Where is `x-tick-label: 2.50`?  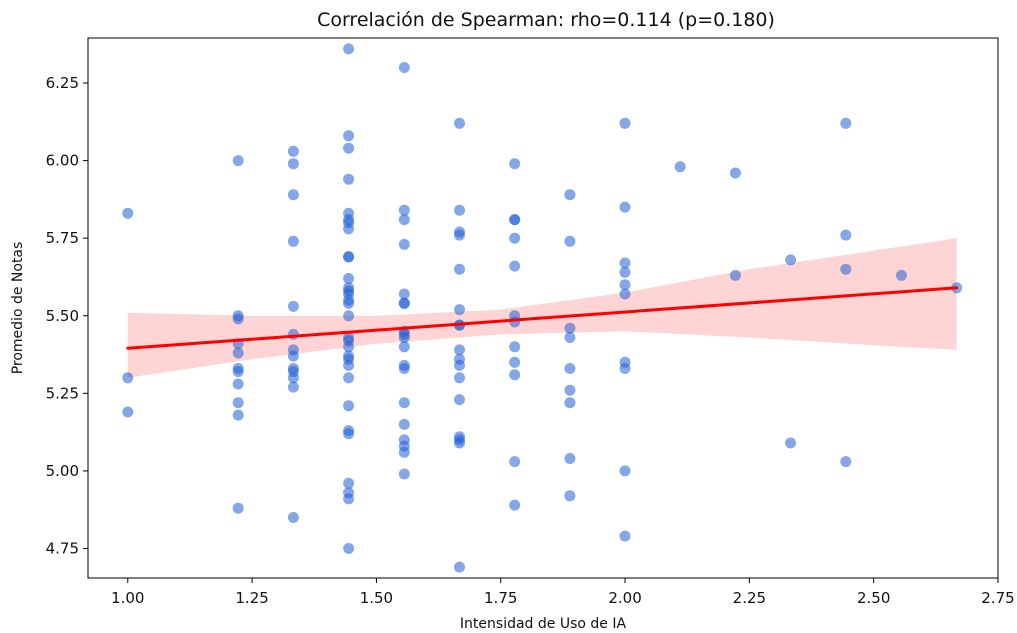 x-tick-label: 2.50 is located at coordinates (873, 598).